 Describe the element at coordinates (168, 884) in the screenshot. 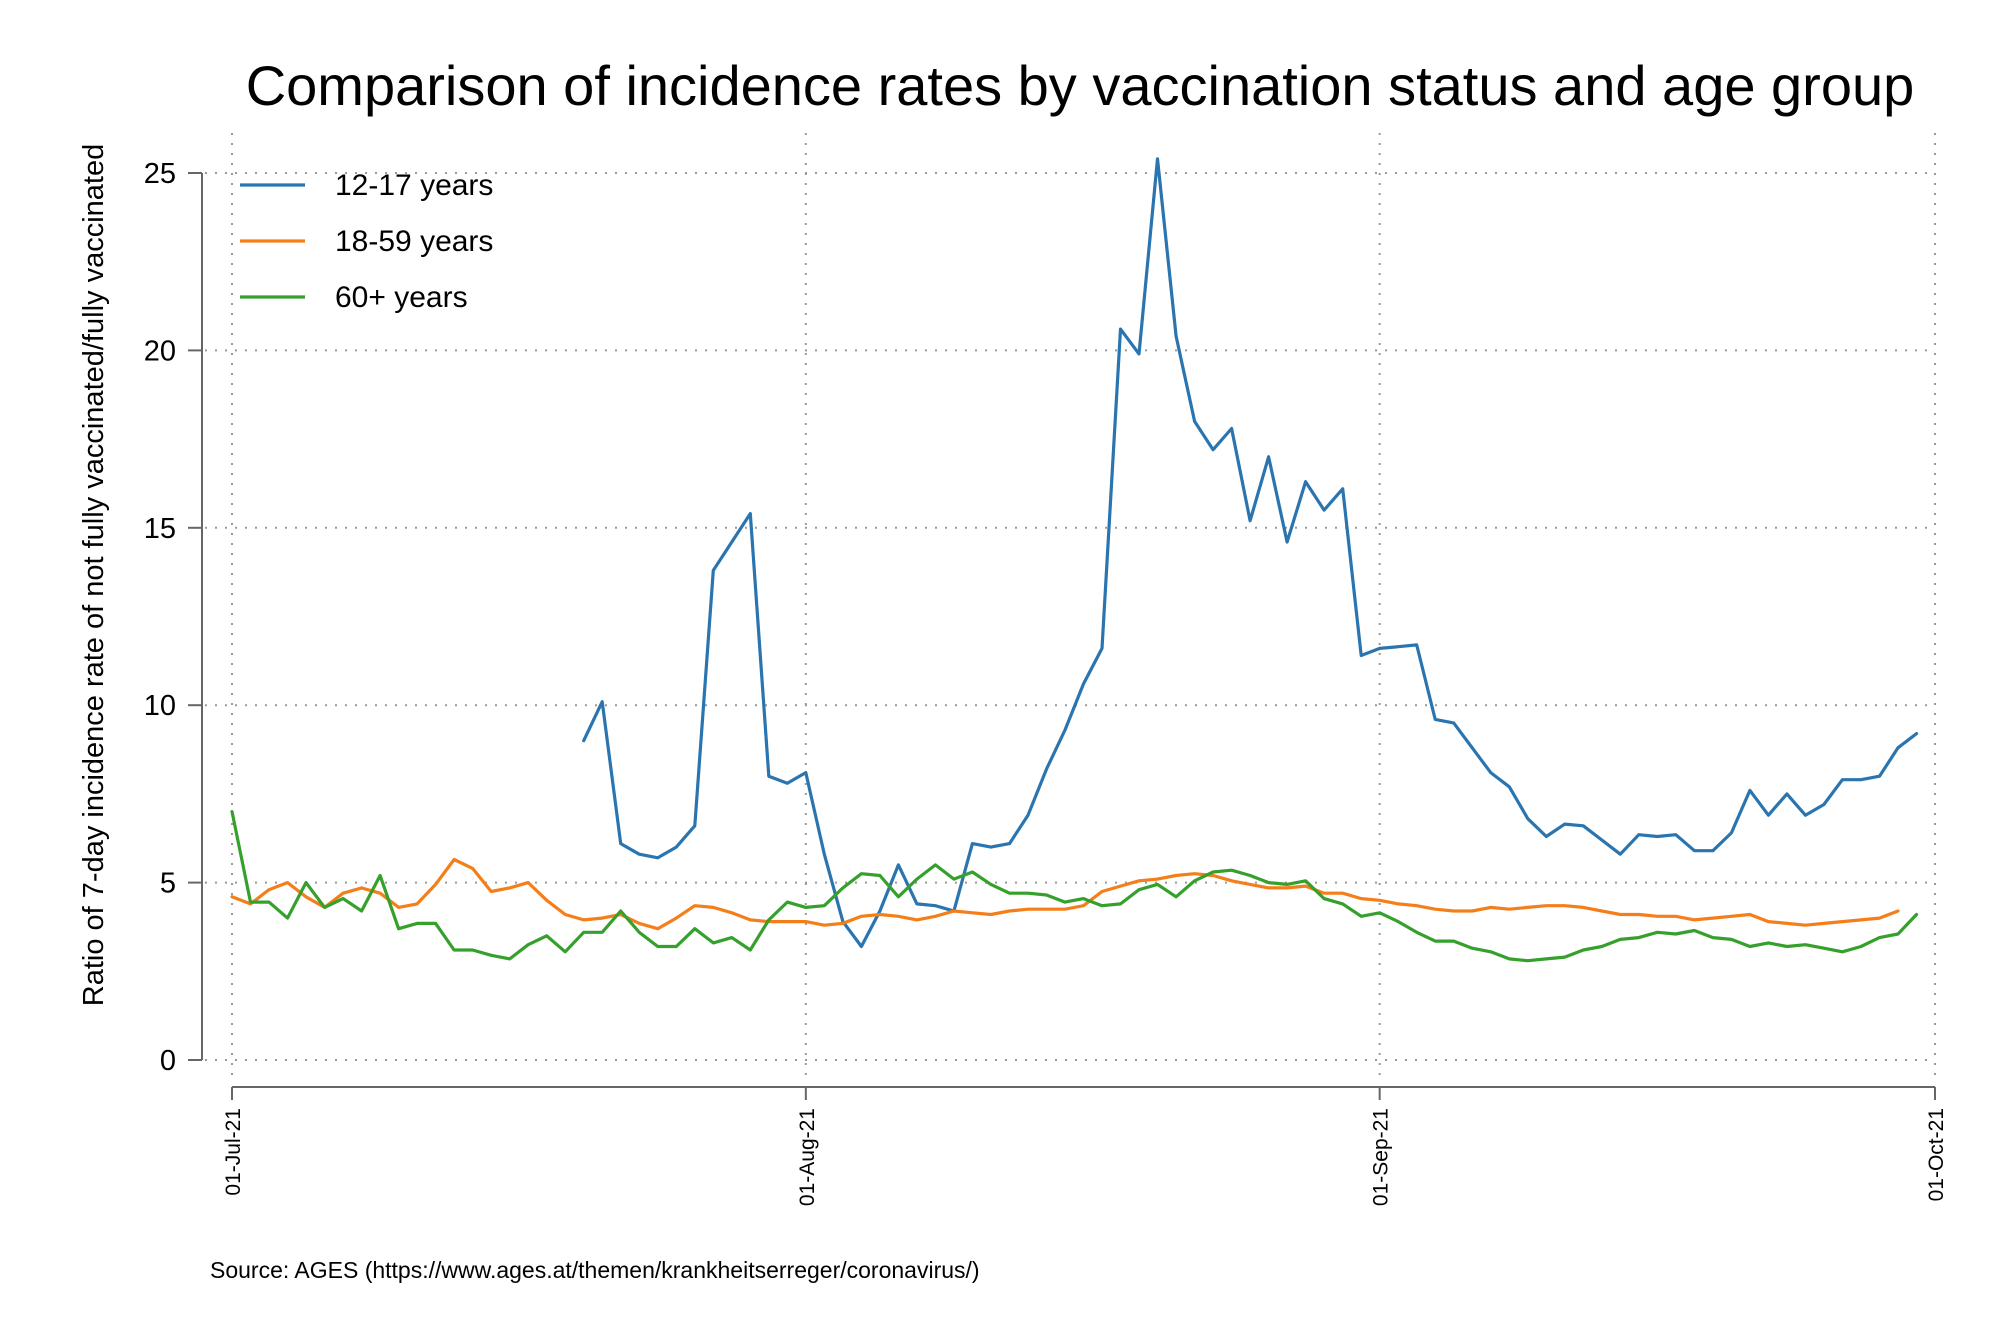

I see `y-tick-label: 5` at that location.